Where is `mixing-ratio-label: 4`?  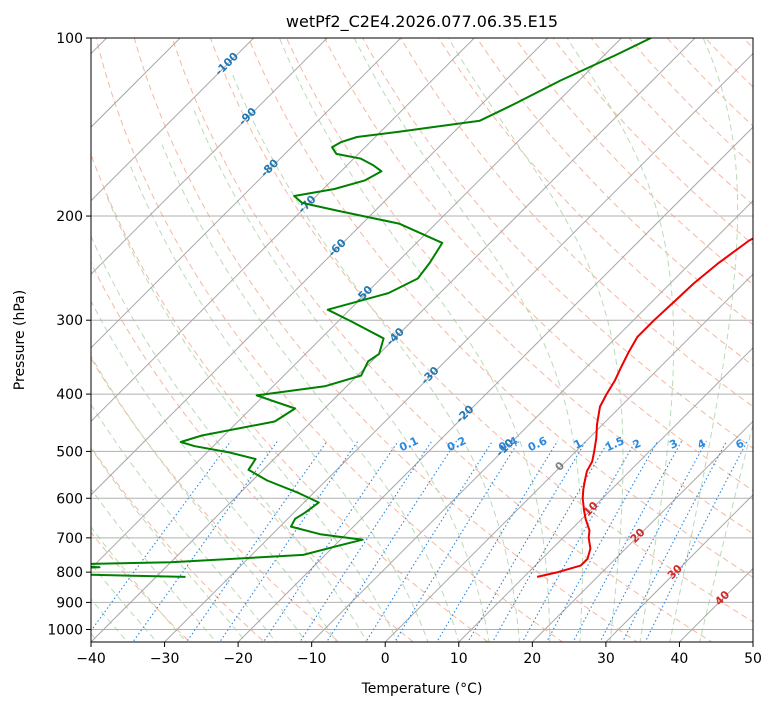 mixing-ratio-label: 4 is located at coordinates (701, 444).